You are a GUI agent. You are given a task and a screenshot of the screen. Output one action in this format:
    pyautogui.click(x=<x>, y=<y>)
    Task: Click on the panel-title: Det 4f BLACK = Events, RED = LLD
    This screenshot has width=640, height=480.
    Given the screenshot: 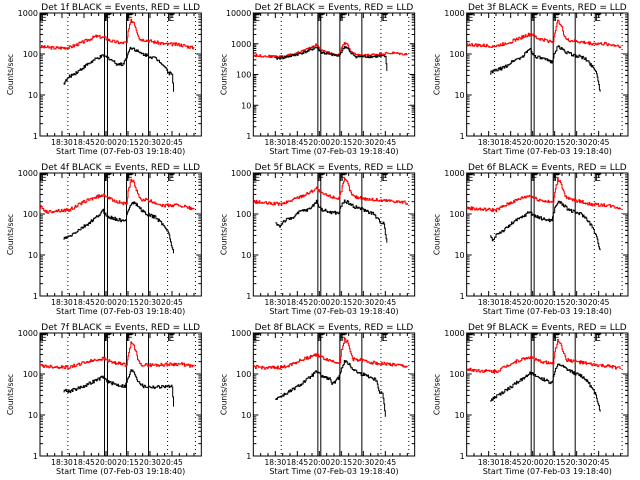 What is the action you would take?
    pyautogui.click(x=120, y=168)
    